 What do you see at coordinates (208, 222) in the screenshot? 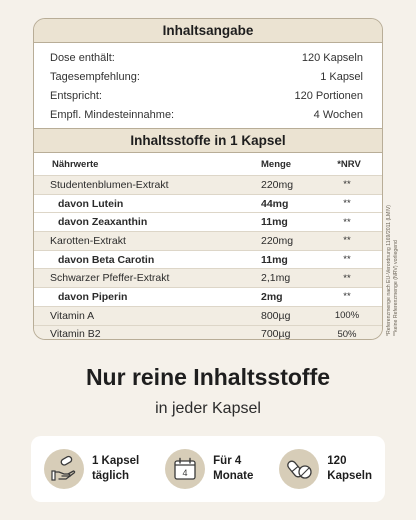
I see `table-row: davon Zeaxanthin 11mg **` at bounding box center [208, 222].